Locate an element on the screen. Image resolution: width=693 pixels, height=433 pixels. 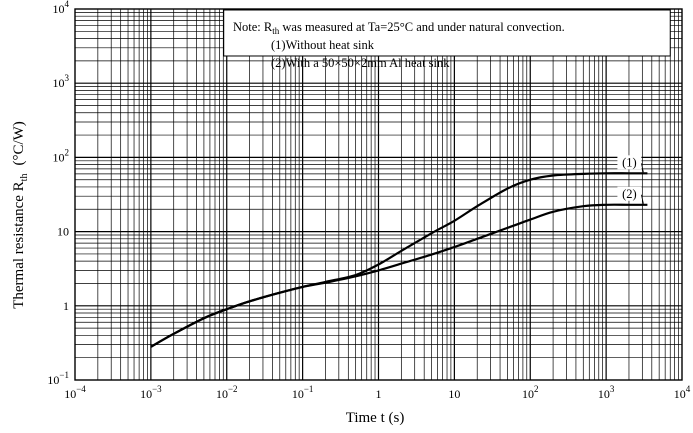
y-tick-label: 10³ is located at coordinates (61, 81).